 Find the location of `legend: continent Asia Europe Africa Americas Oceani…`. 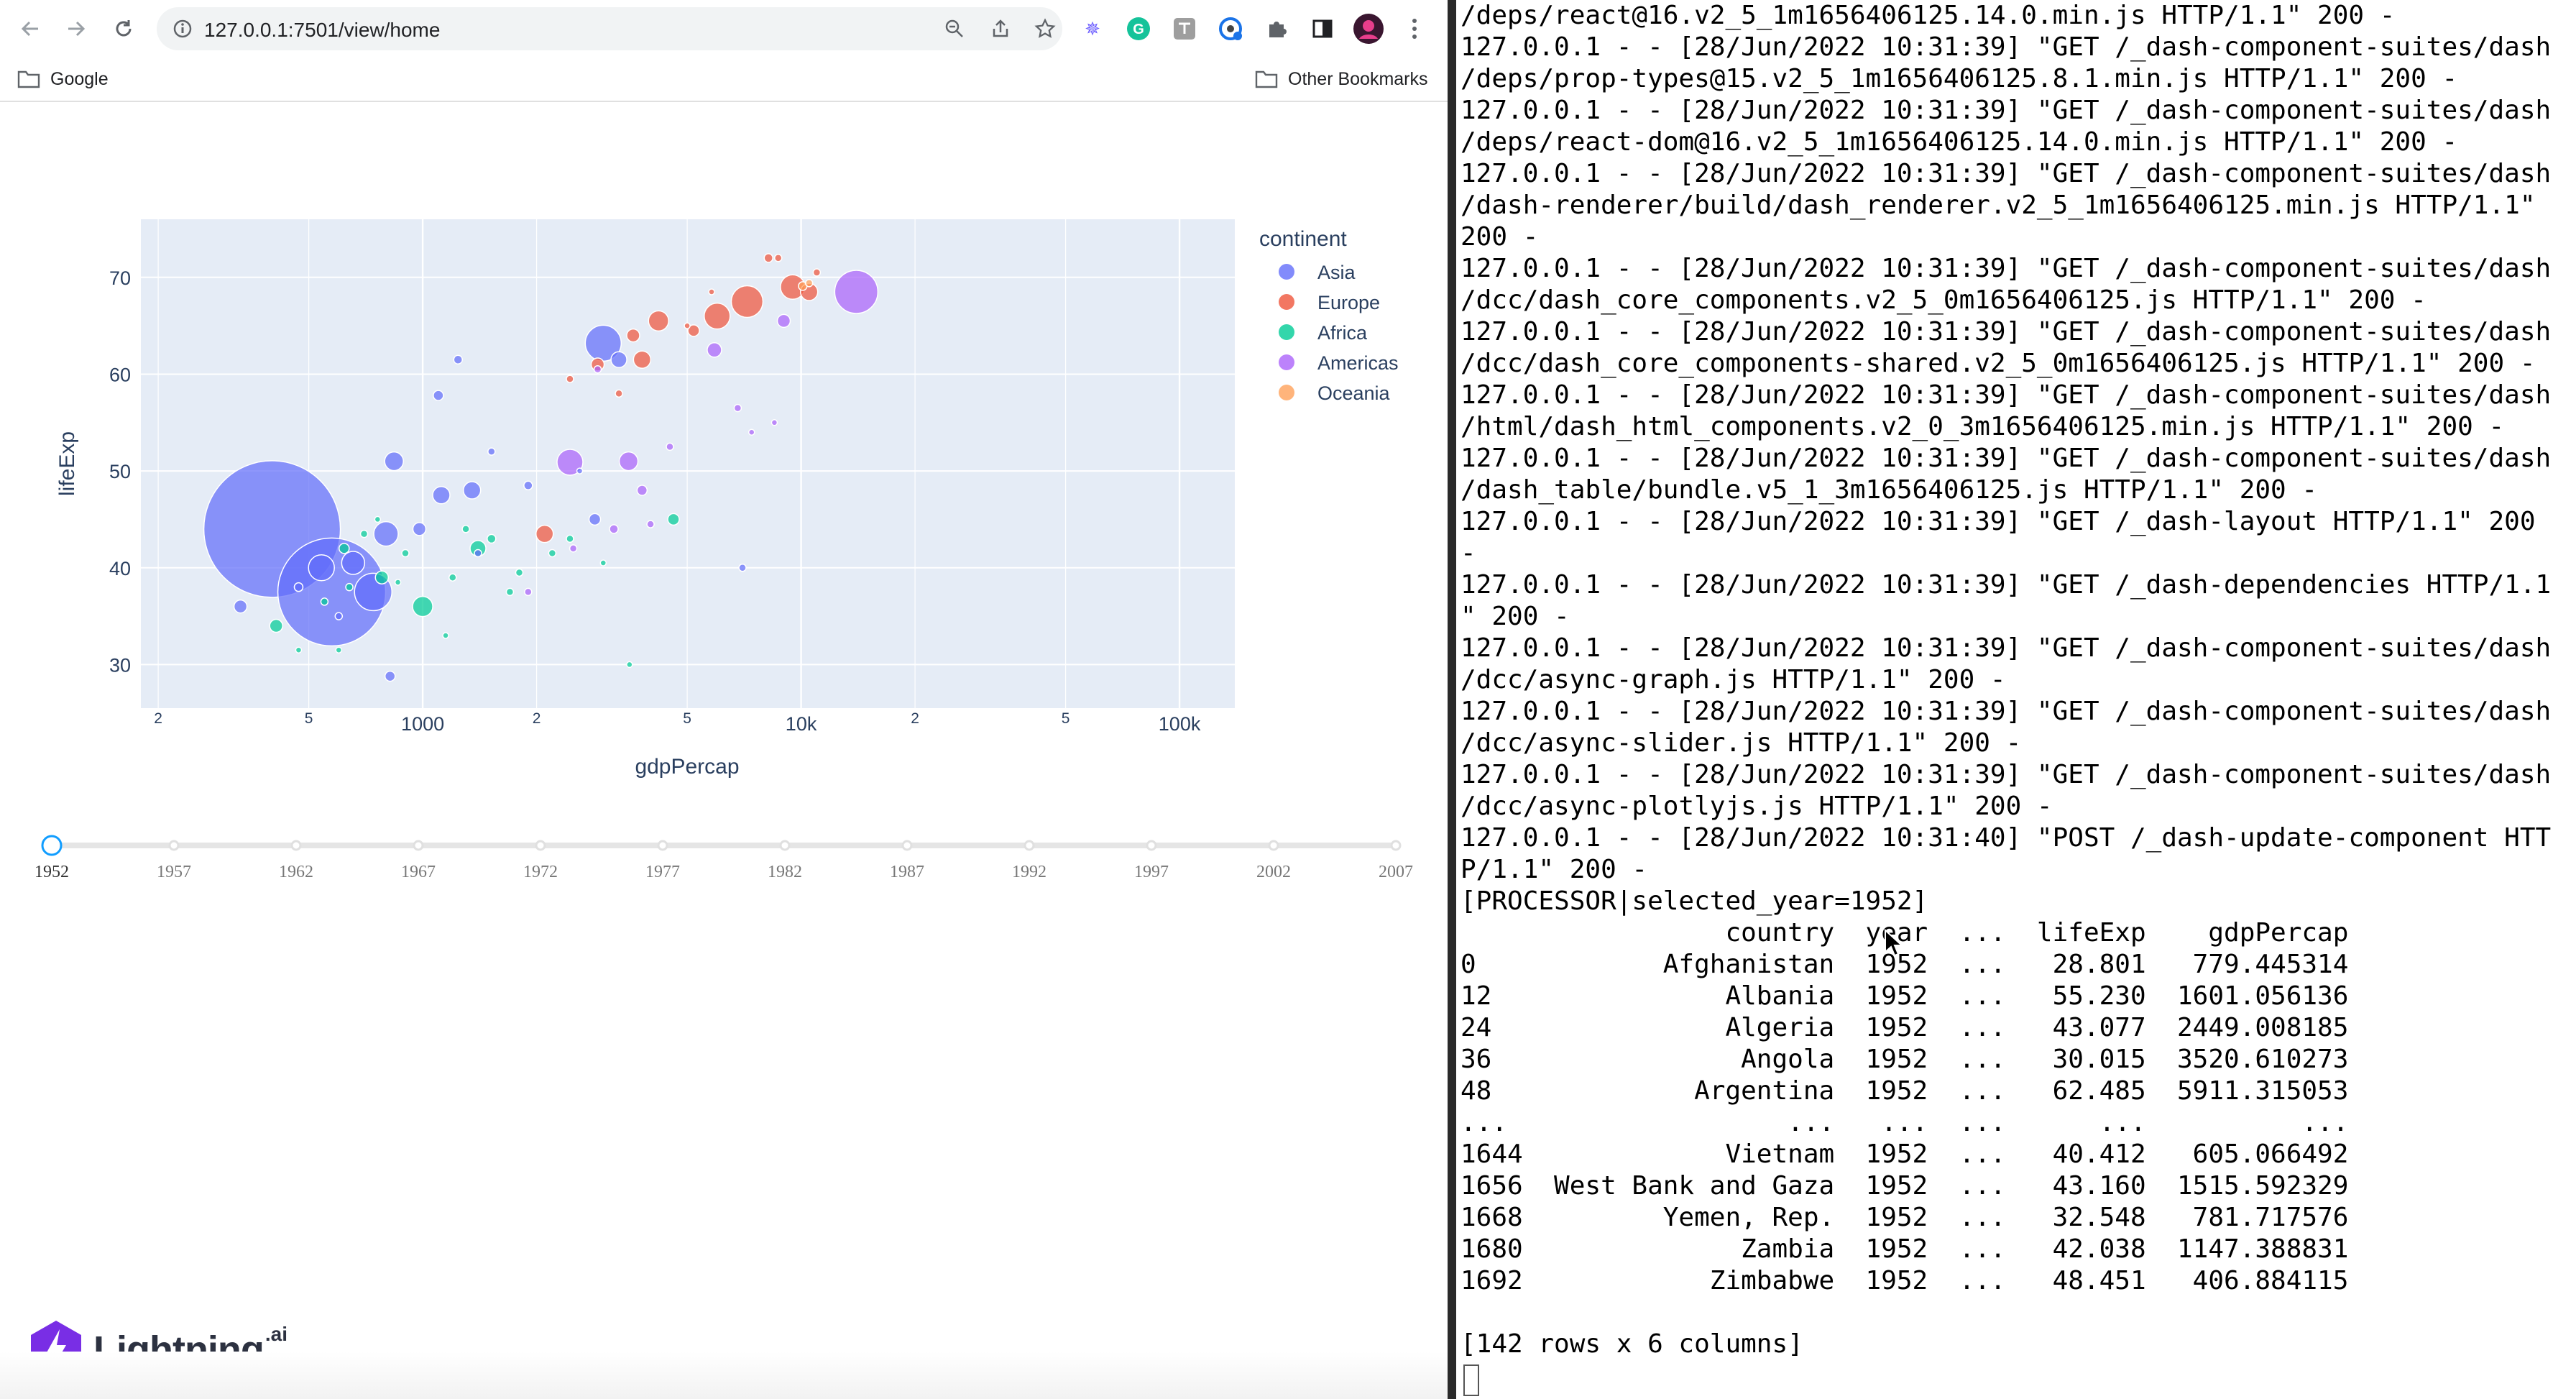

legend: continent Asia Europe Africa Americas Oceani… is located at coordinates (1329, 316).